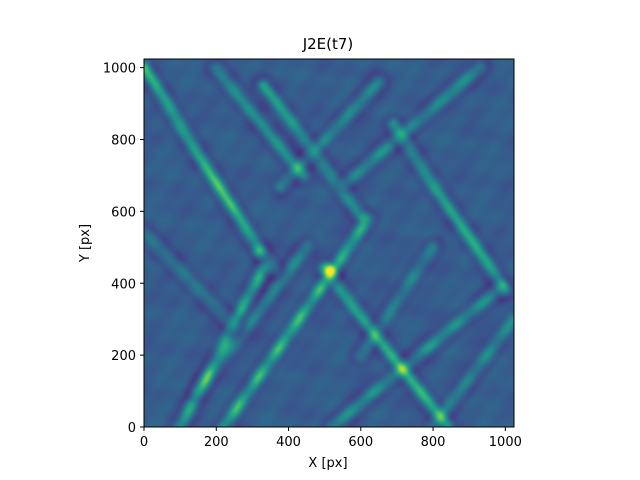 This screenshot has height=480, width=640. What do you see at coordinates (288, 442) in the screenshot?
I see `x-tick-label: 400` at bounding box center [288, 442].